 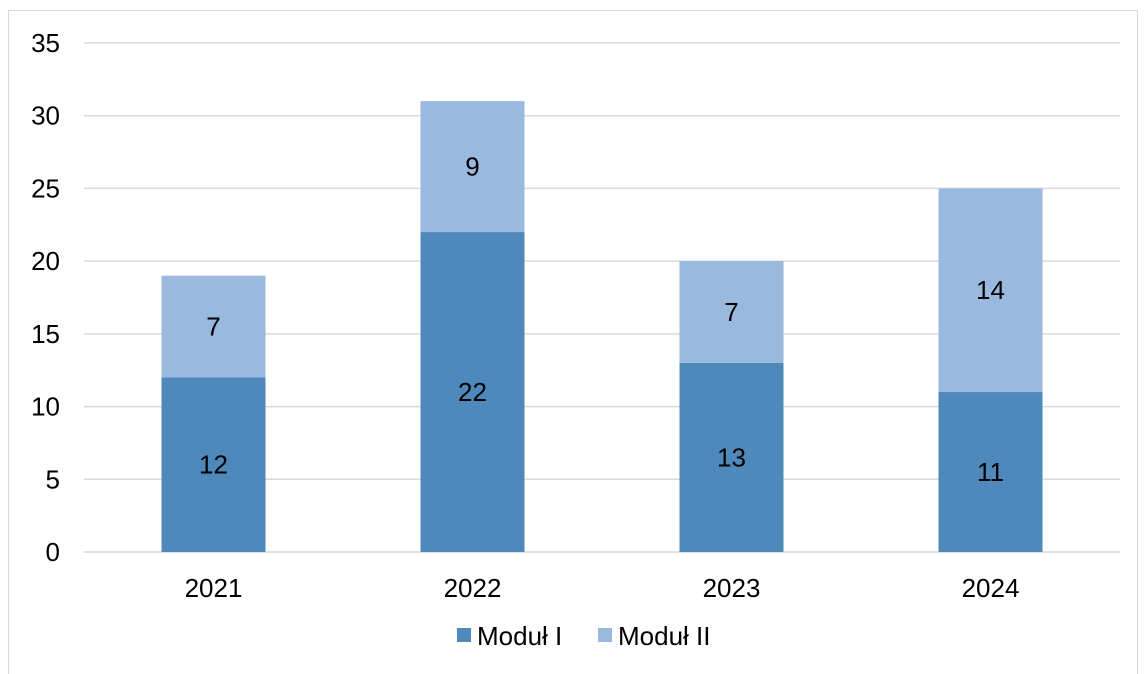 What do you see at coordinates (45, 261) in the screenshot?
I see `y-tick-label: 20` at bounding box center [45, 261].